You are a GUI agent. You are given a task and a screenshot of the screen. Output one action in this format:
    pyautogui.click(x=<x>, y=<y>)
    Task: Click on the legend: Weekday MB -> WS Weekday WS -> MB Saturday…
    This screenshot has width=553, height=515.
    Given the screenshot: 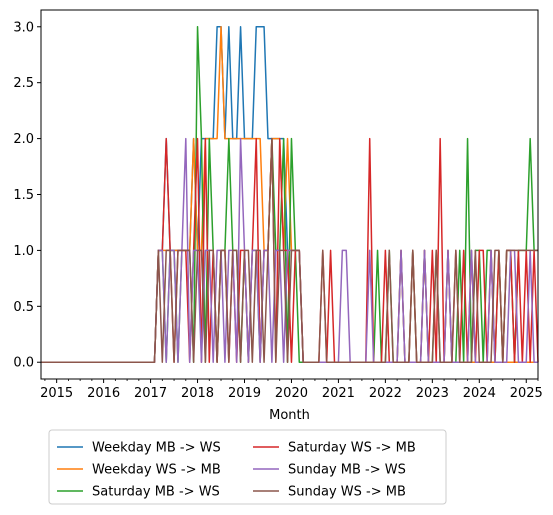 What is the action you would take?
    pyautogui.click(x=247, y=467)
    